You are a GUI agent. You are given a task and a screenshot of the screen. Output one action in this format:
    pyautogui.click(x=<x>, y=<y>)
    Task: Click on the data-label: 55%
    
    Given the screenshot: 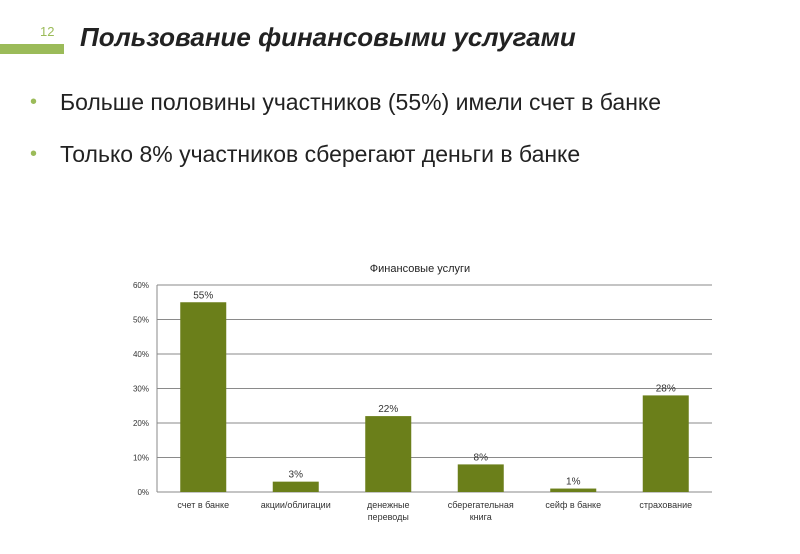 What is the action you would take?
    pyautogui.click(x=203, y=295)
    